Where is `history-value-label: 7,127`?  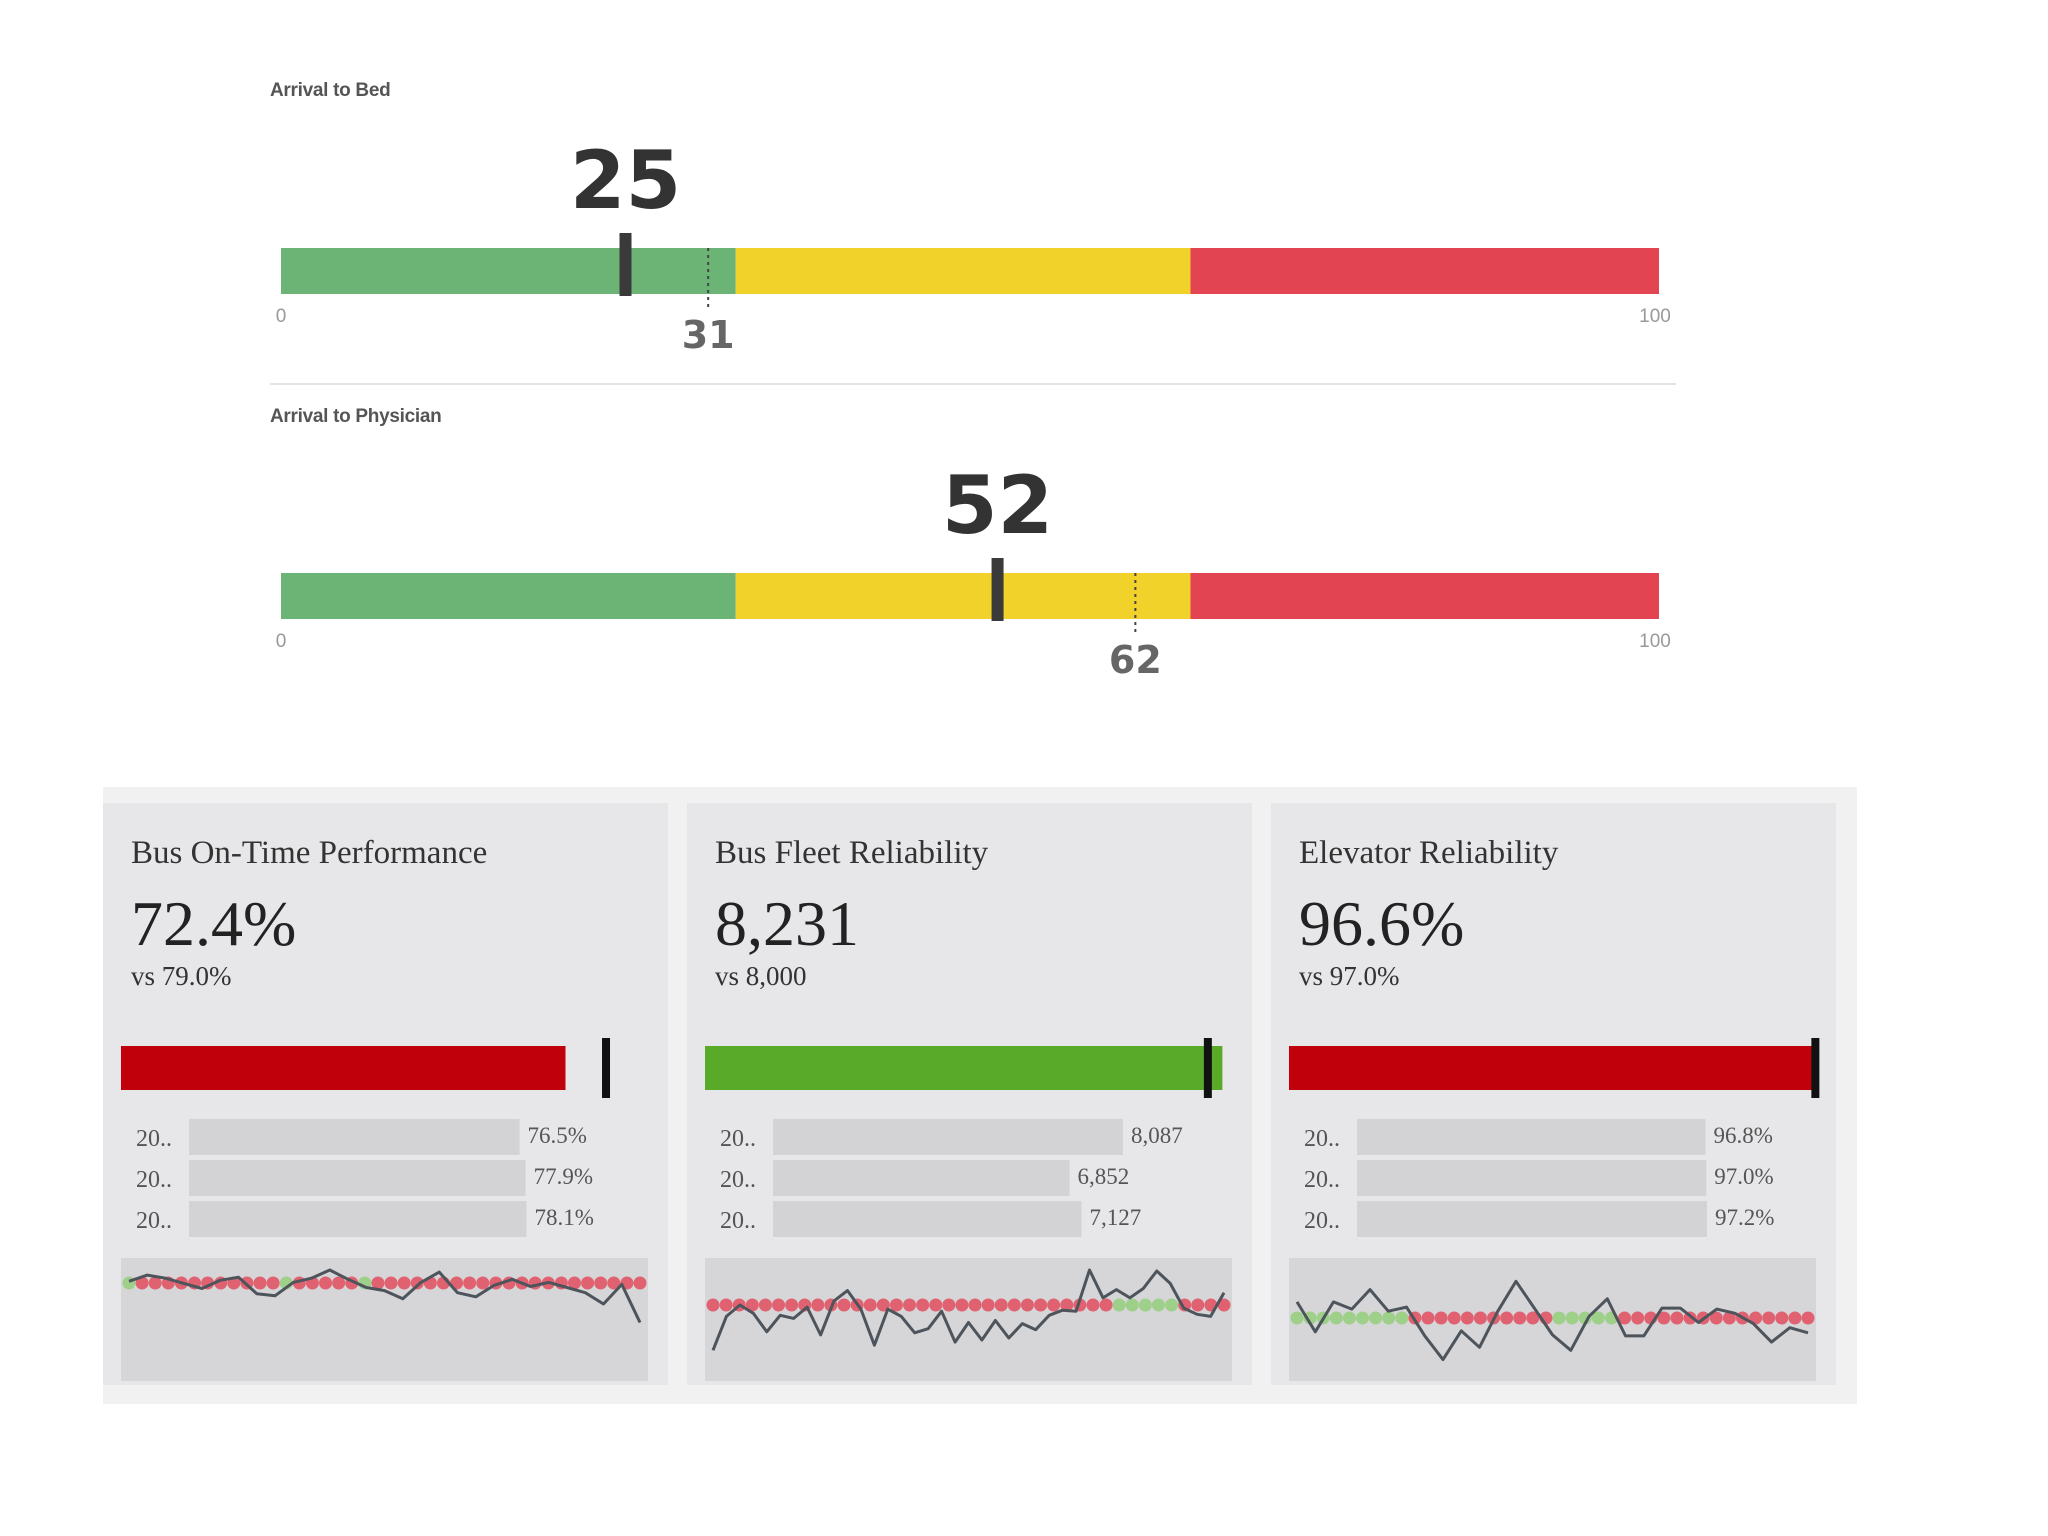
history-value-label: 7,127 is located at coordinates (1115, 1217).